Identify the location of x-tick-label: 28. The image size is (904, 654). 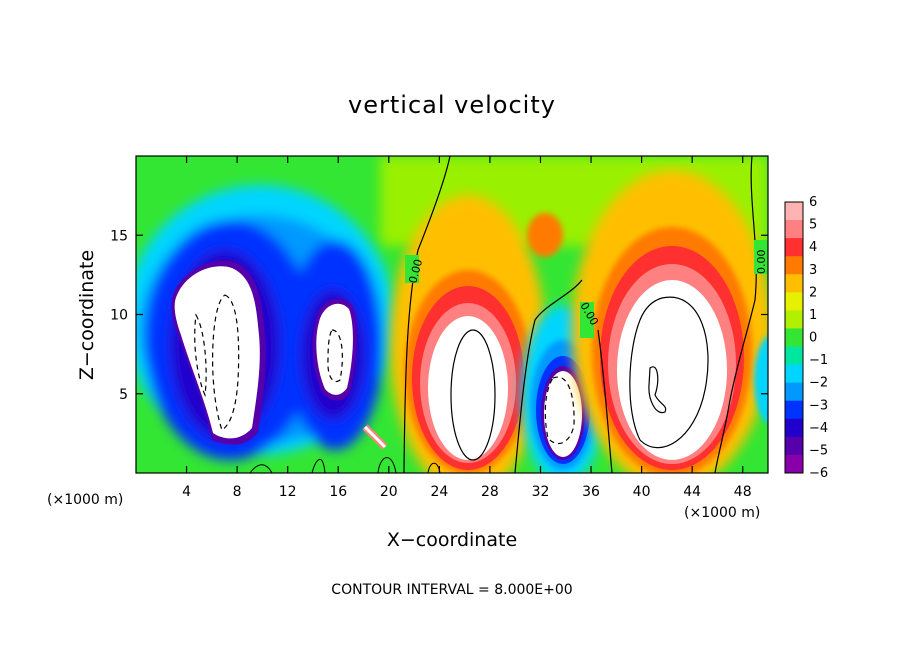
(490, 492).